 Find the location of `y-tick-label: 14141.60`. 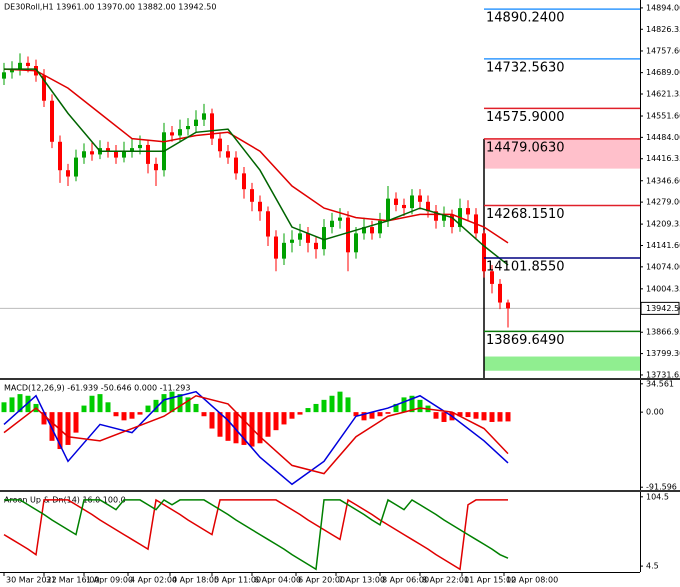

y-tick-label: 14141.60 is located at coordinates (663, 245).